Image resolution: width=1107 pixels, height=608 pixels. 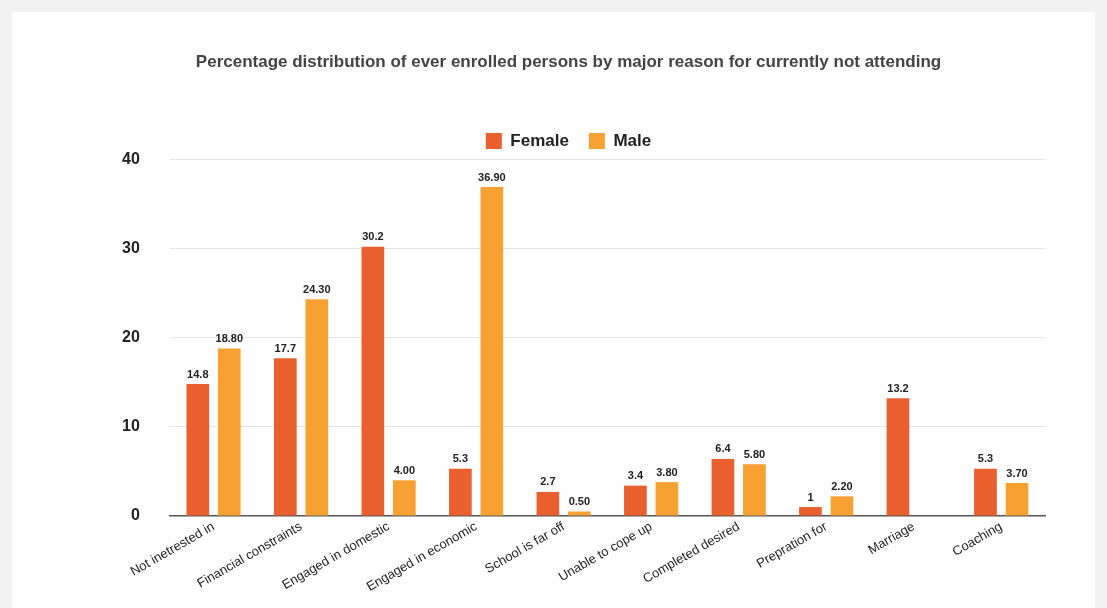 What do you see at coordinates (404, 469) in the screenshot?
I see `data-label: 4.00` at bounding box center [404, 469].